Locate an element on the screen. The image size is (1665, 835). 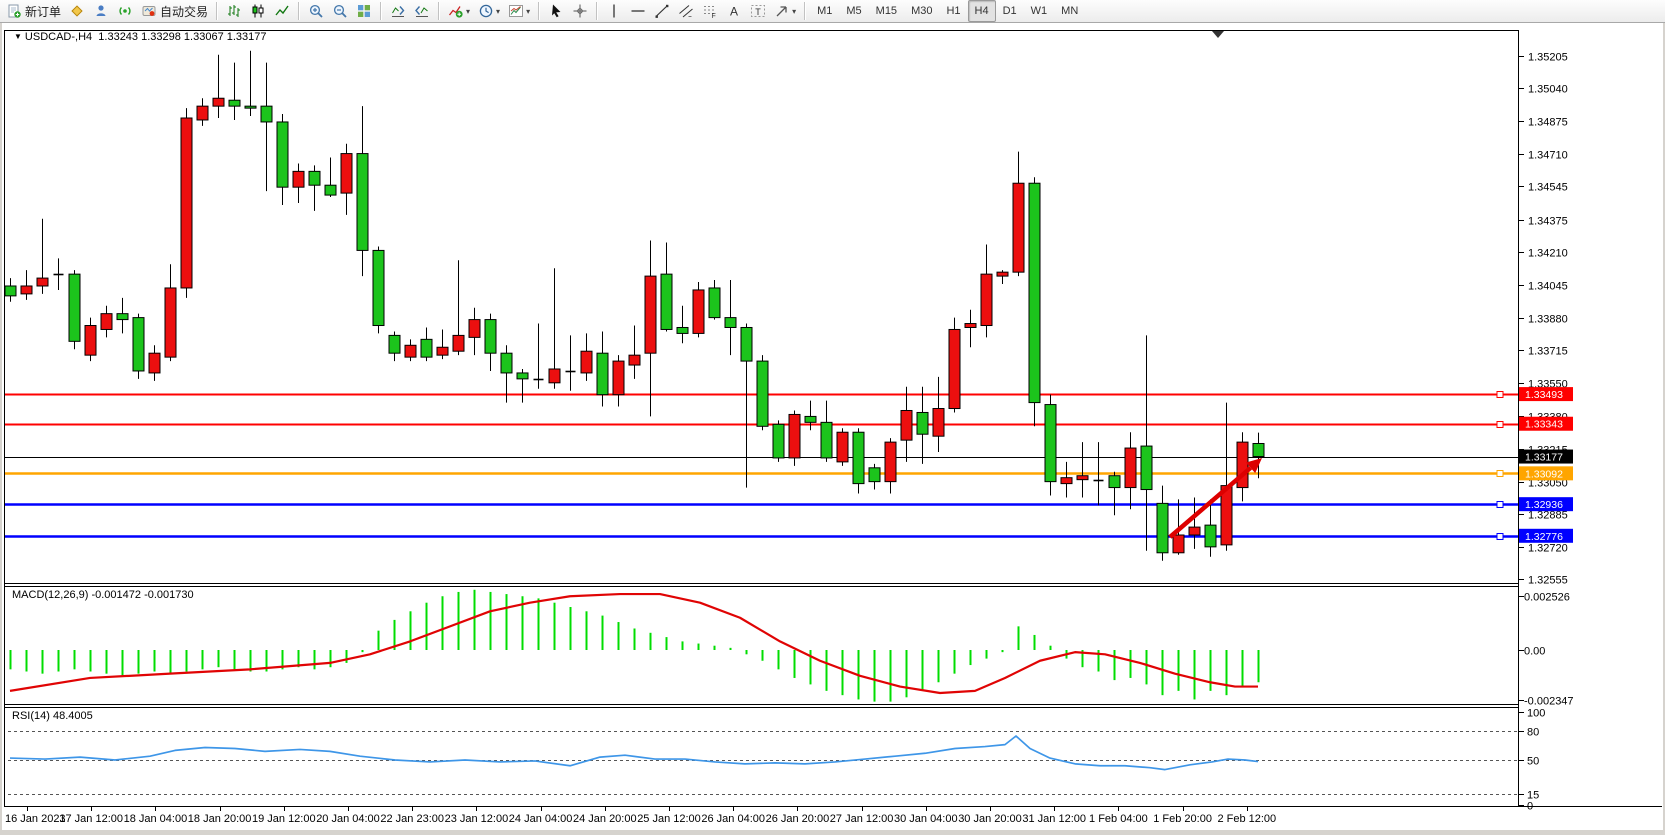
candlestick-button is located at coordinates (258, 11).